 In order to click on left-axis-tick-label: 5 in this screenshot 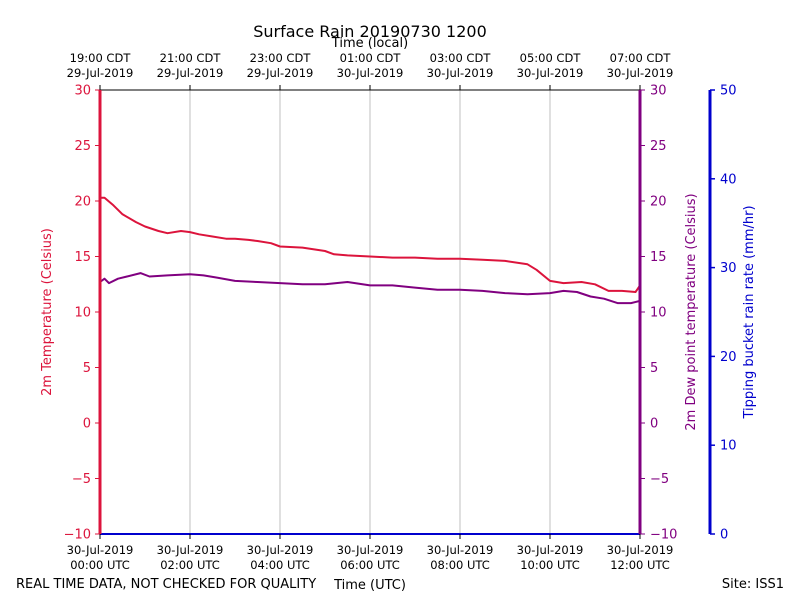, I will do `click(87, 368)`.